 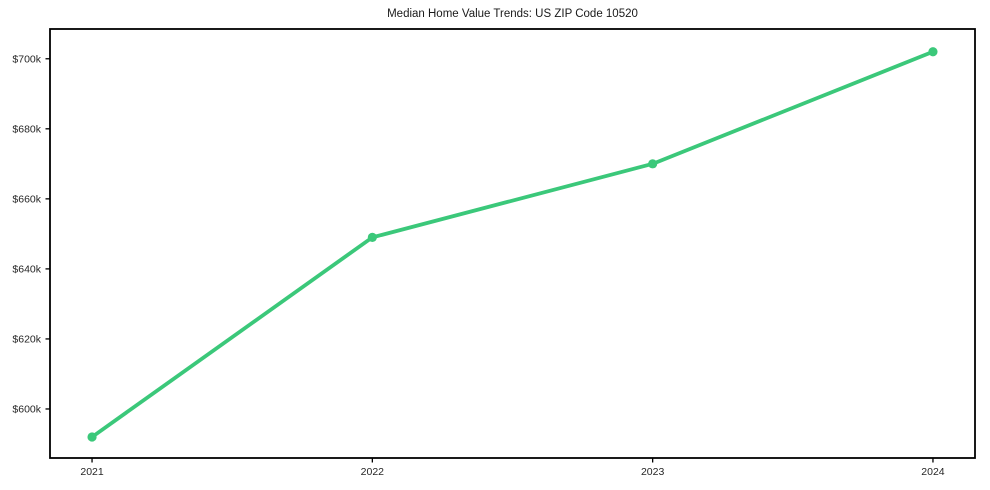 What do you see at coordinates (372, 237) in the screenshot?
I see `data-point-marker-2022` at bounding box center [372, 237].